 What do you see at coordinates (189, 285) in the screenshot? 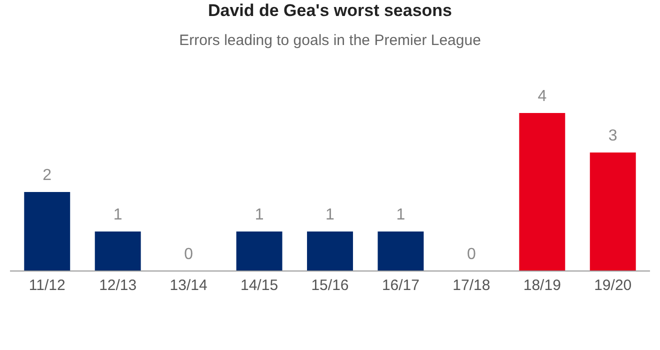
I see `x-tick-label: 13/14` at bounding box center [189, 285].